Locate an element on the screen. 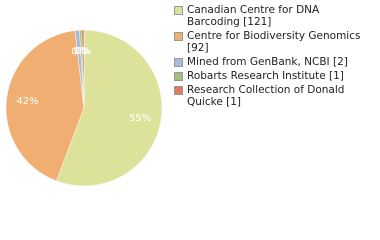 The image size is (380, 240). legend-item: Robarts Research Institute [1] is located at coordinates (274, 76).